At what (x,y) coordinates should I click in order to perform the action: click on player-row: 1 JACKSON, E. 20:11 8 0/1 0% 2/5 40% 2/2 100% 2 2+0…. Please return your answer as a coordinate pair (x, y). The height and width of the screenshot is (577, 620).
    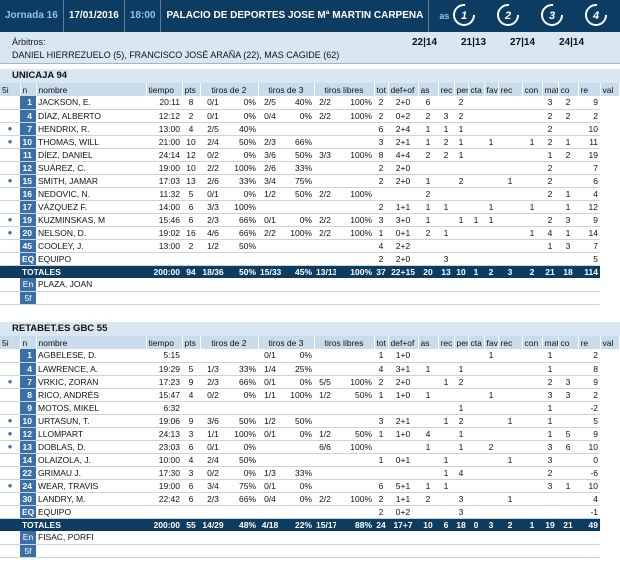
    Looking at the image, I should click on (310, 103).